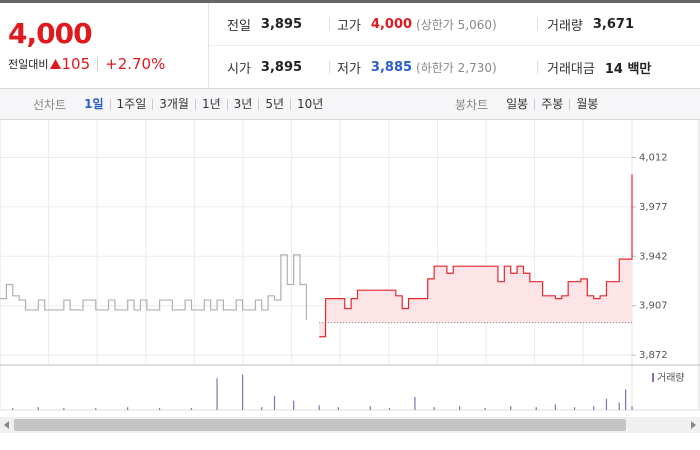 The image size is (700, 450). What do you see at coordinates (94, 103) in the screenshot?
I see `period-tab: 1일` at bounding box center [94, 103].